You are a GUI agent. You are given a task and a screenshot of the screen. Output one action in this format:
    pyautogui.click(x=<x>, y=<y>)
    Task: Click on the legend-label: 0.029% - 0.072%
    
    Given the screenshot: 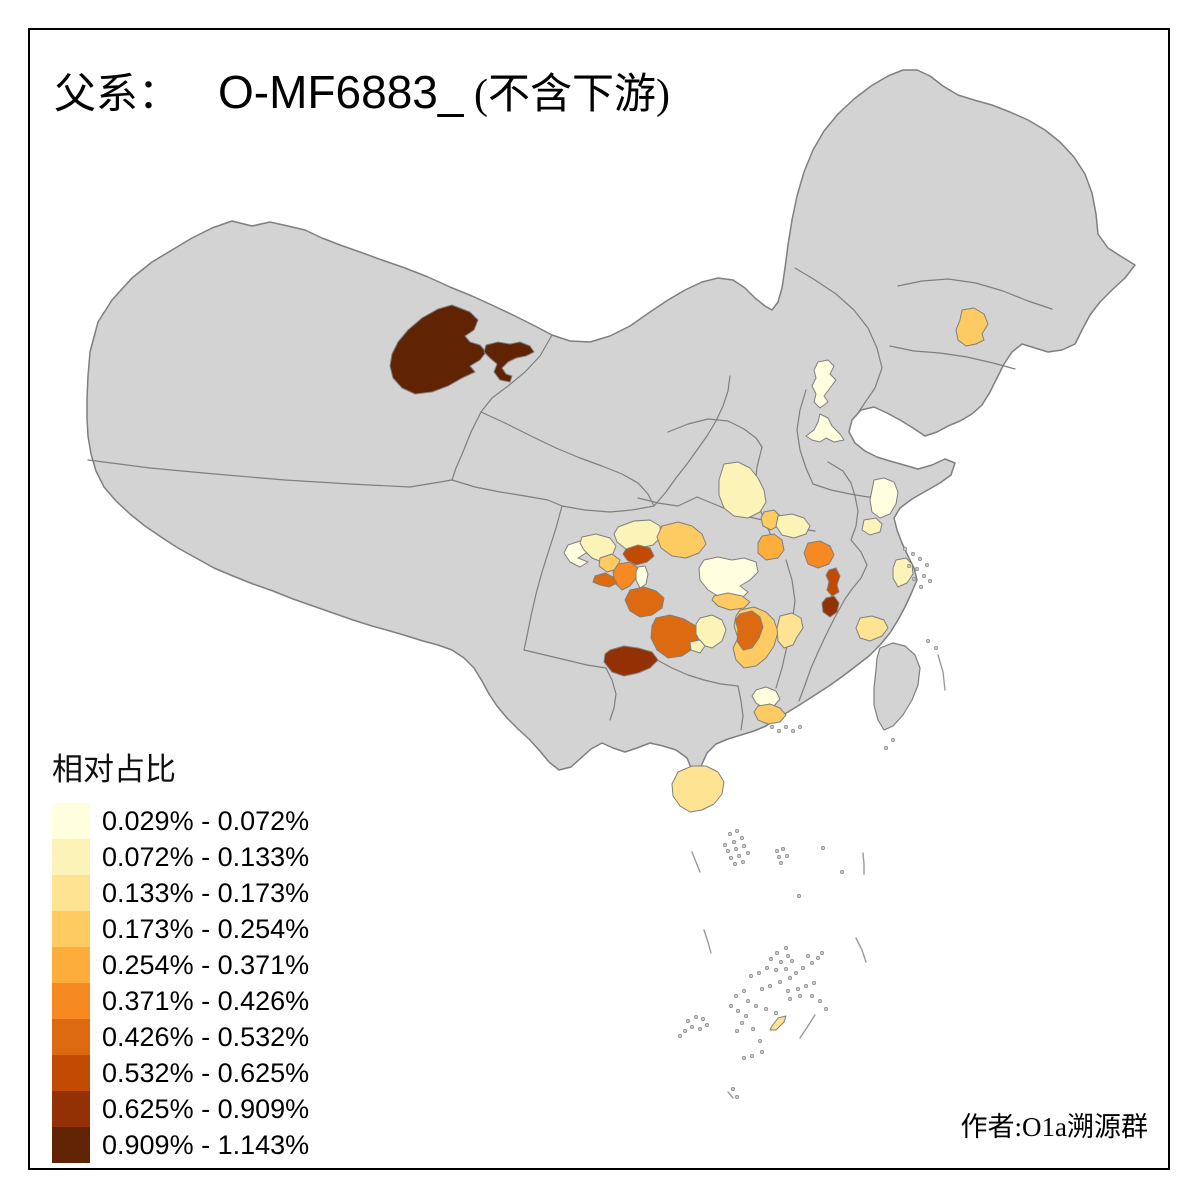 What is the action you would take?
    pyautogui.click(x=206, y=820)
    